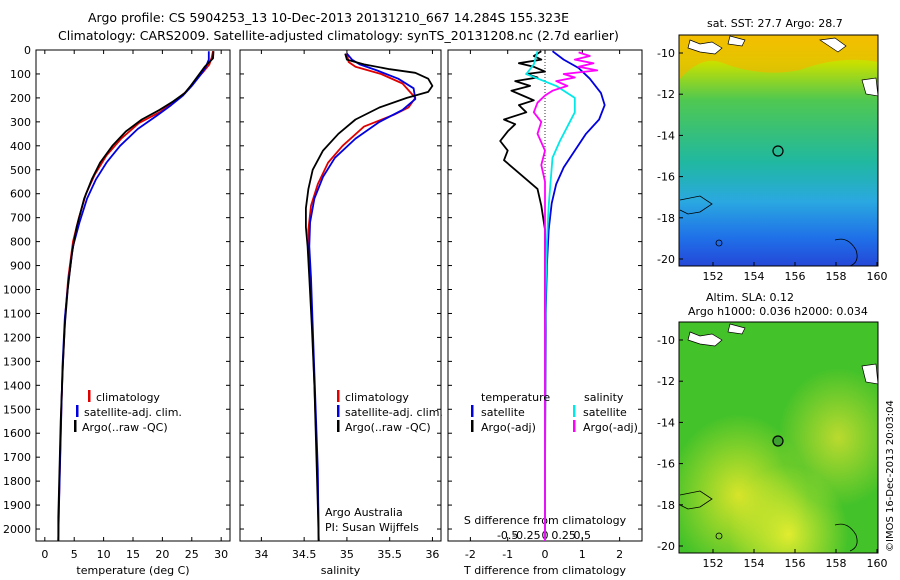 The width and height of the screenshot is (900, 580). What do you see at coordinates (341, 570) in the screenshot?
I see `x-axis-label: salinity` at bounding box center [341, 570].